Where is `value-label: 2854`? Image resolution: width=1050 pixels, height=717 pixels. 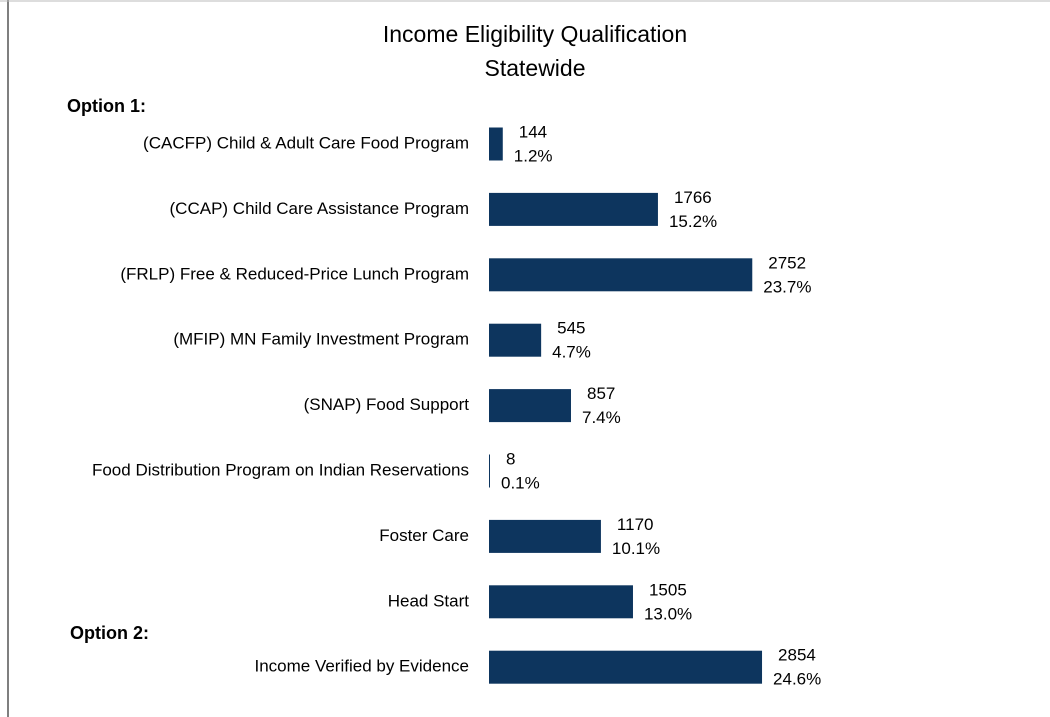 value-label: 2854 is located at coordinates (797, 655).